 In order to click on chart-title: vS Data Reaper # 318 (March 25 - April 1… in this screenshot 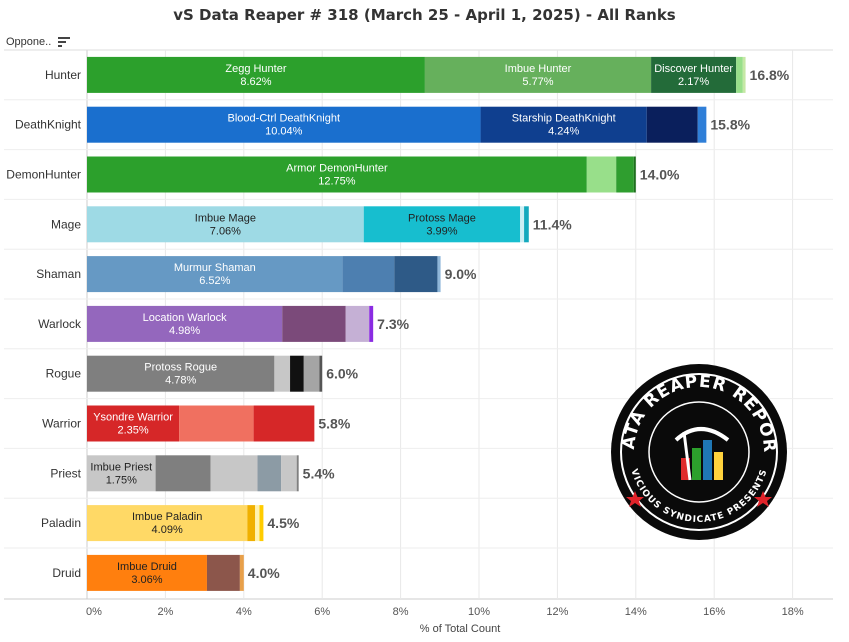, I will do `click(424, 15)`.